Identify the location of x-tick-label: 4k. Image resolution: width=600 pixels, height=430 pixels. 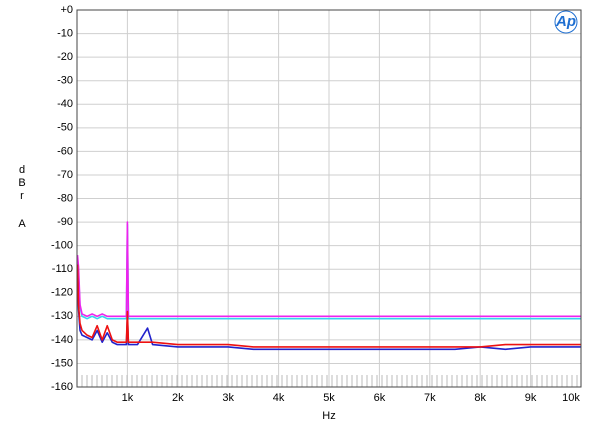
(279, 398).